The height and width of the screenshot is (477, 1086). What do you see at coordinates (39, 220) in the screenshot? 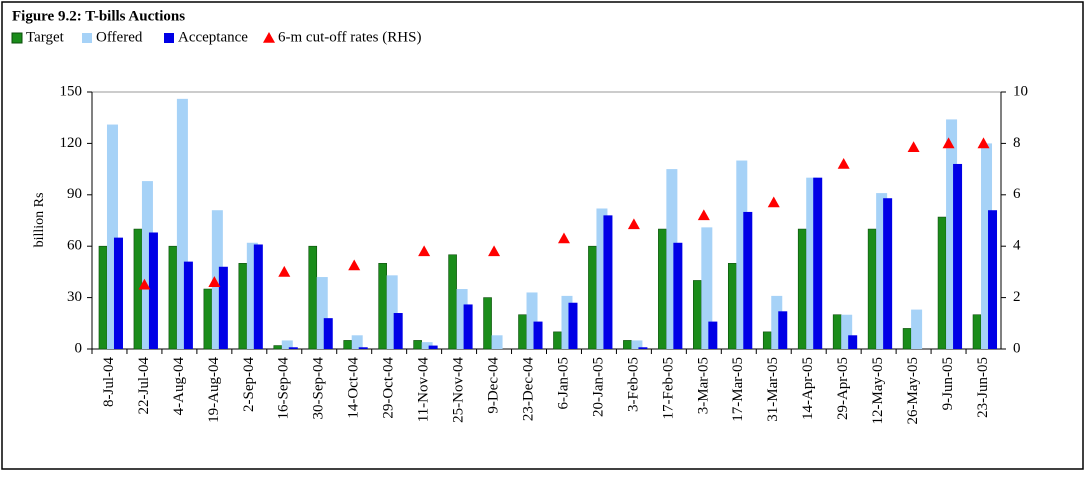
I see `y-axis-label: billion Rs` at bounding box center [39, 220].